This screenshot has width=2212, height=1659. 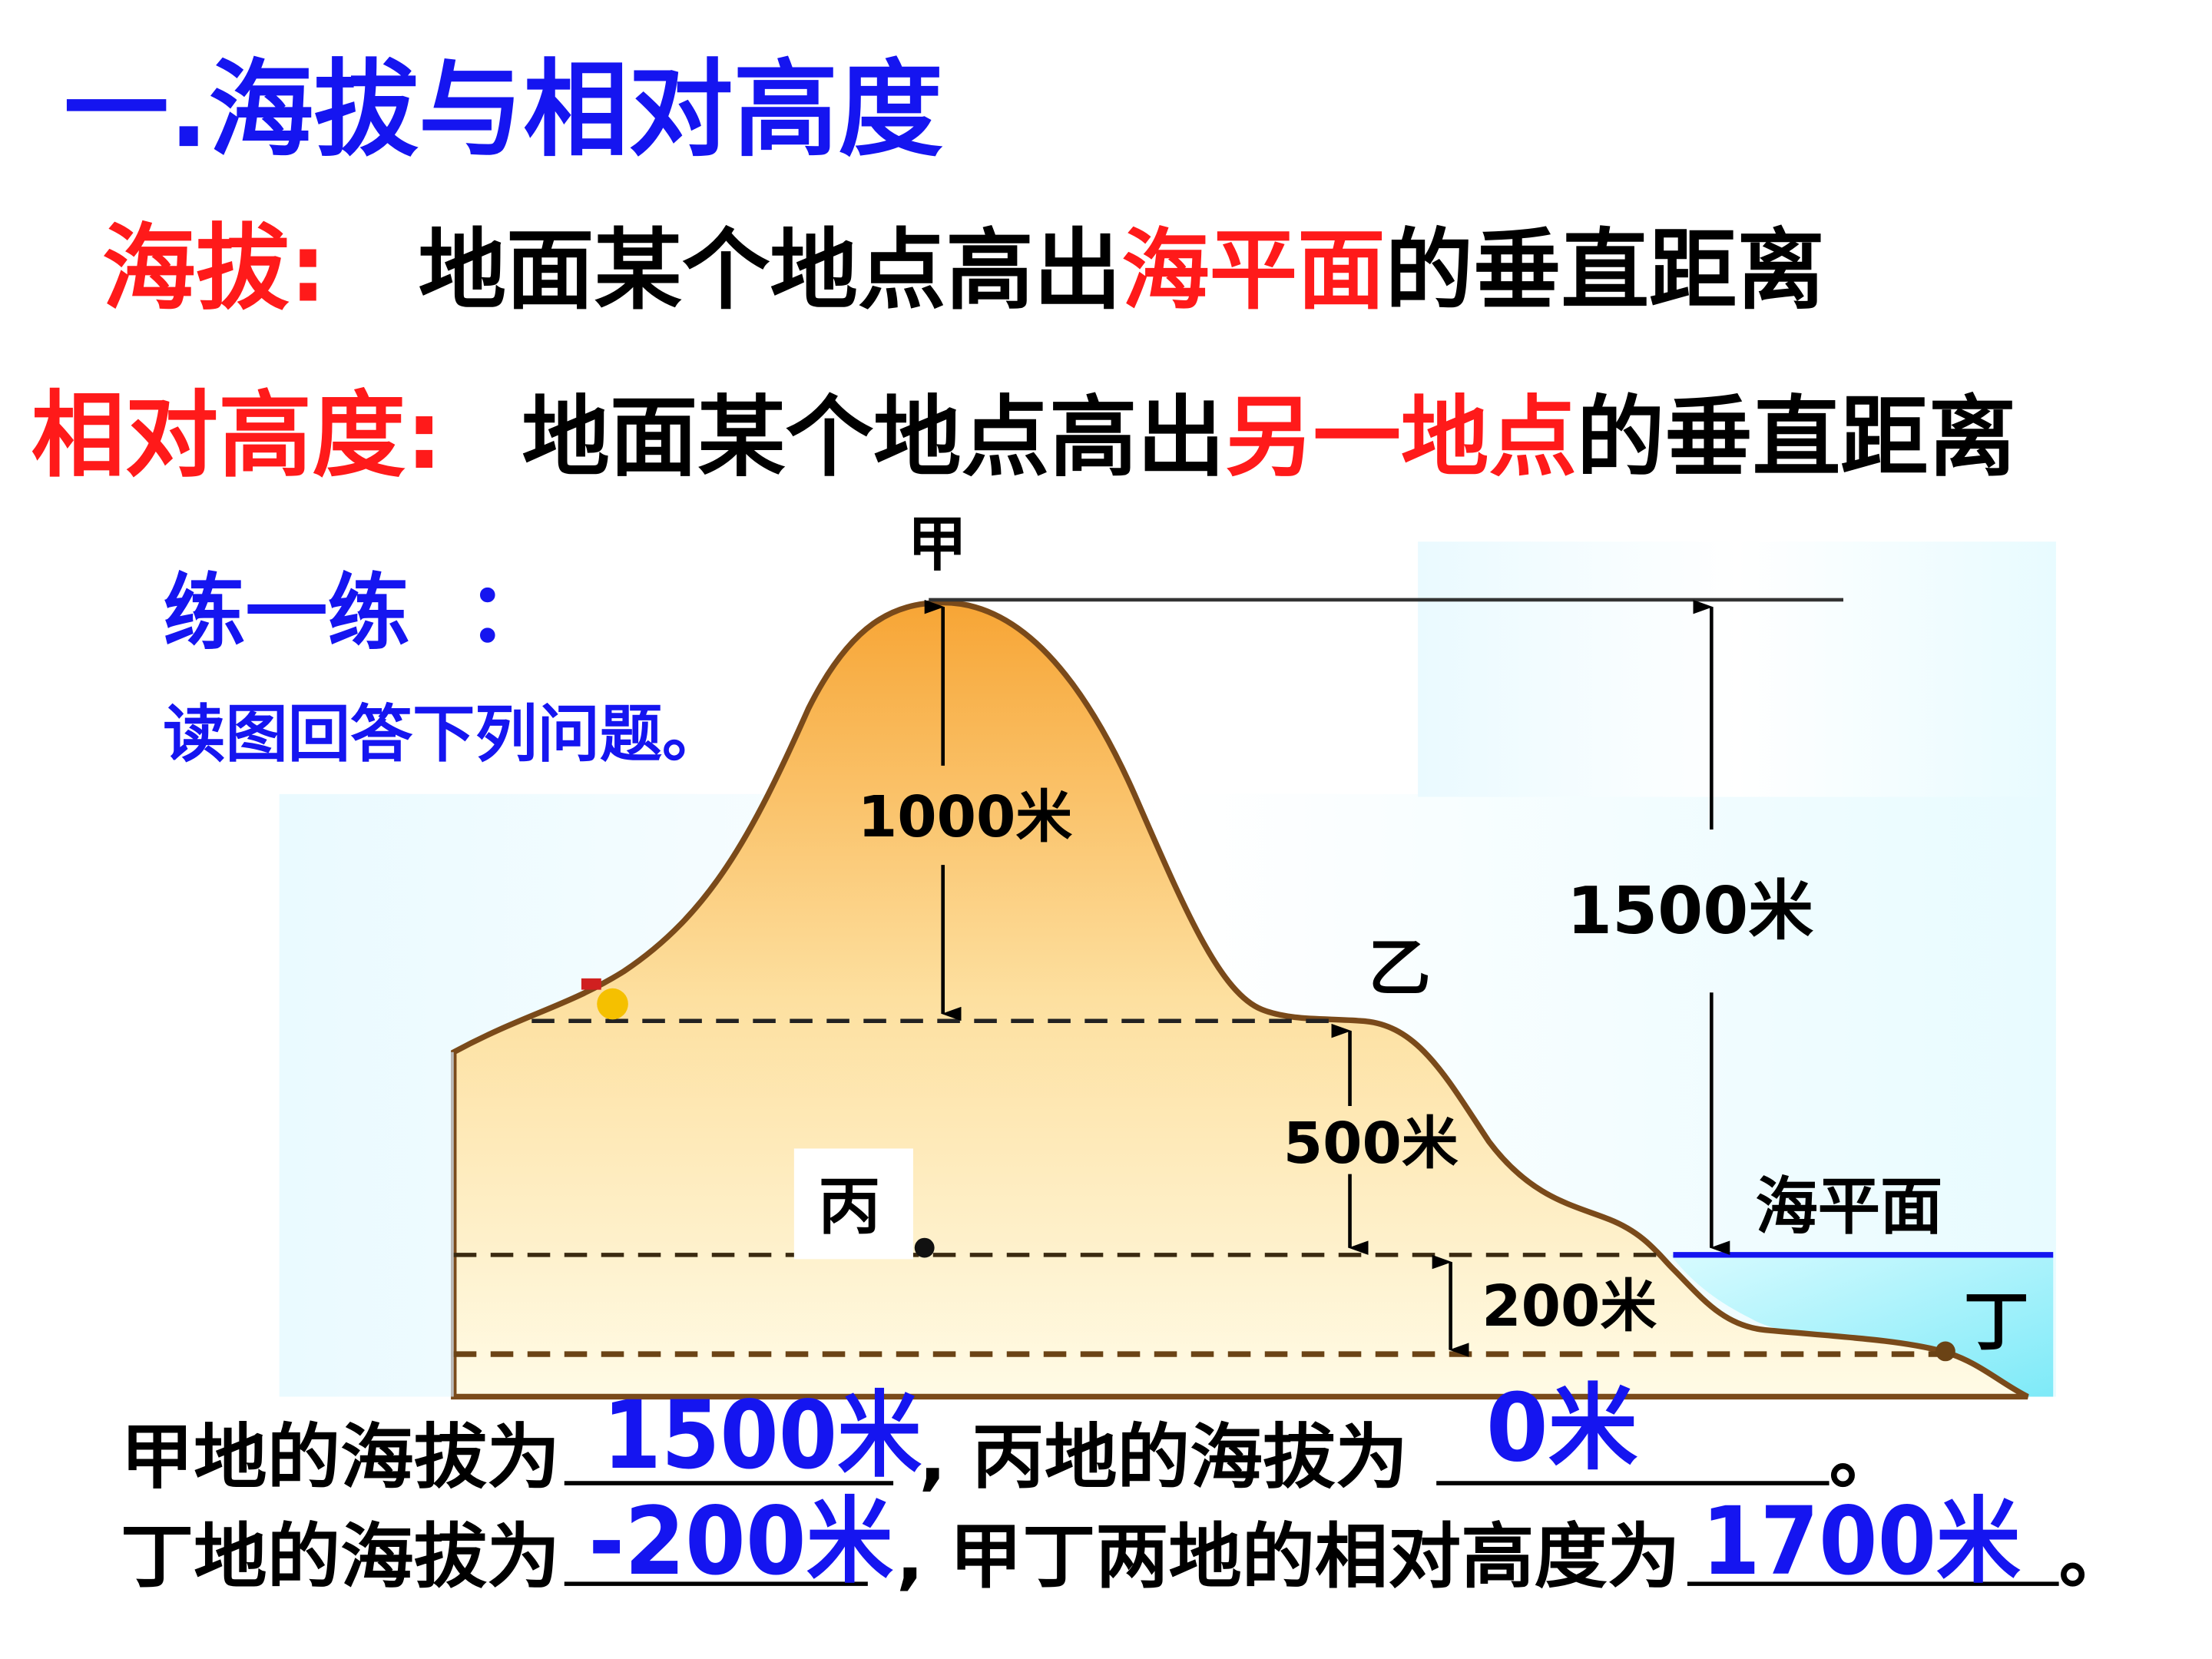 What do you see at coordinates (1562, 1428) in the screenshot?
I see `answer-2: 0米` at bounding box center [1562, 1428].